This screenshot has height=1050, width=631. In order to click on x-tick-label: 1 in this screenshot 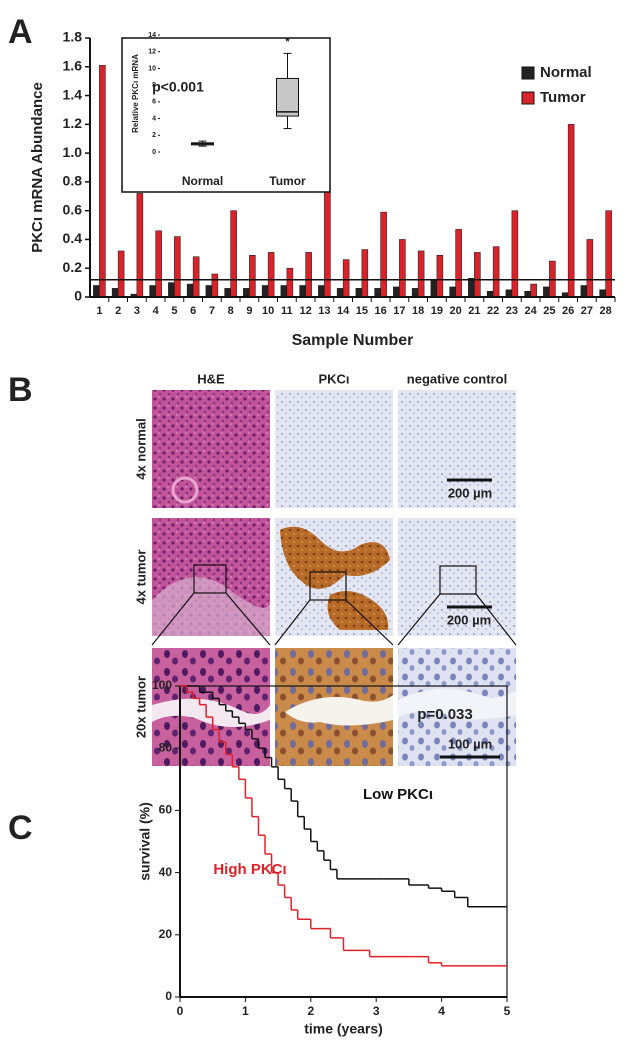, I will do `click(245, 1011)`.